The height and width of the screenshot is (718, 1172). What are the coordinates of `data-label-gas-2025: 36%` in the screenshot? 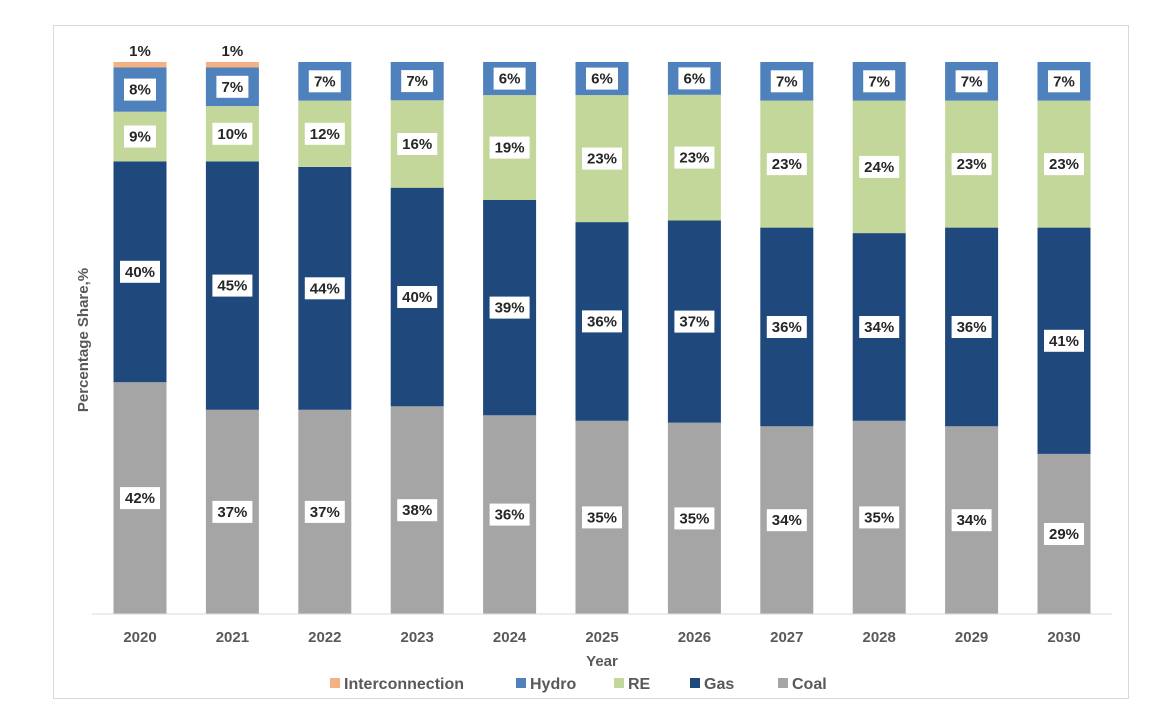 It's located at (602, 321).